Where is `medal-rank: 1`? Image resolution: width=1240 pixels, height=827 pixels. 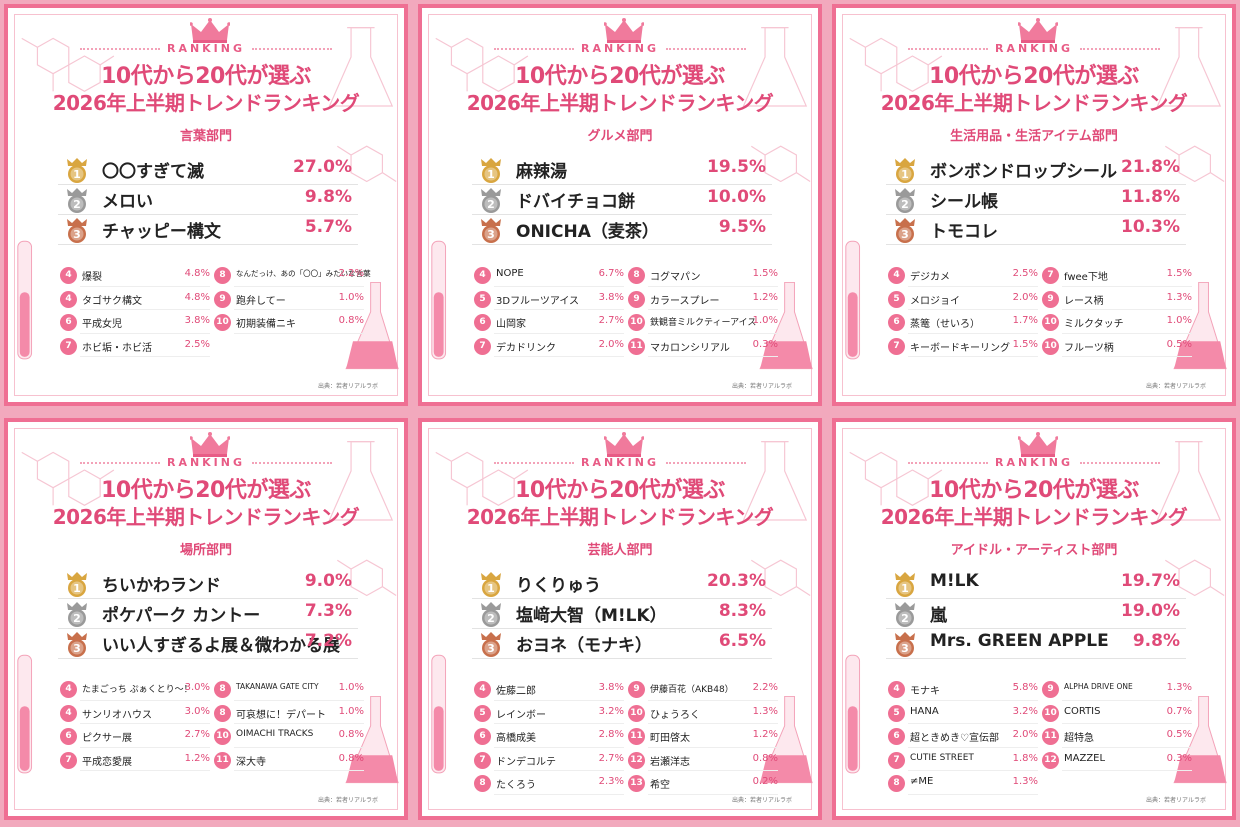
medal-rank: 1 is located at coordinates (905, 174).